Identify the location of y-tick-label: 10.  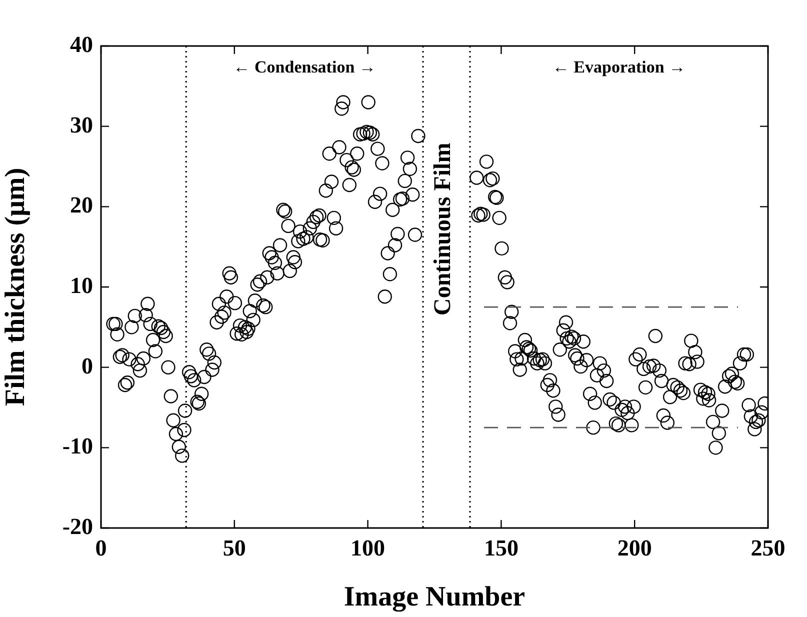
(81, 285).